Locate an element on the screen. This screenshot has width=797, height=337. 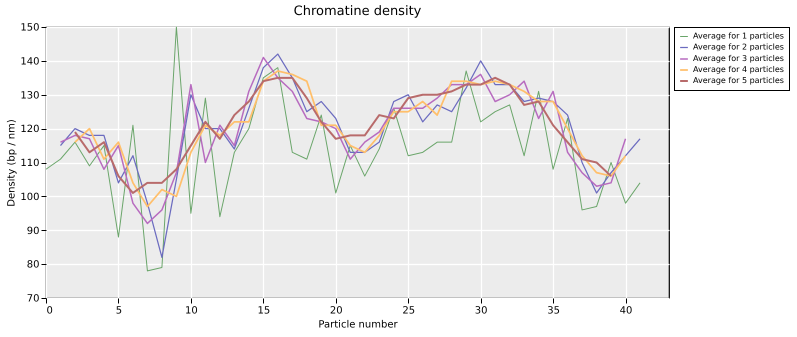
x-tick-label: 30 is located at coordinates (481, 311).